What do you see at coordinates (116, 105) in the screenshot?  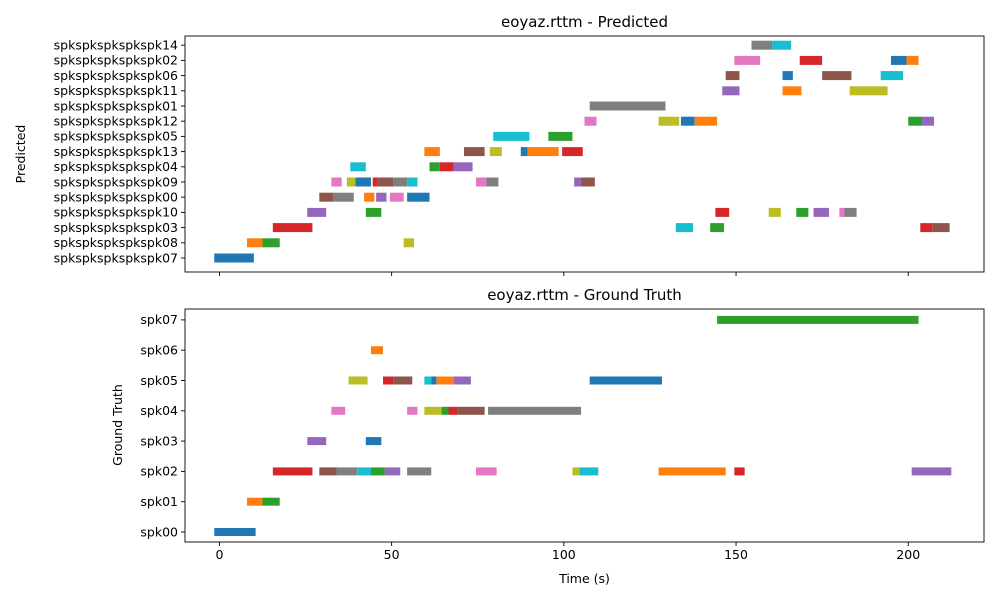 I see `predicted-y-tick-label: spkspkspkspkspk01` at bounding box center [116, 105].